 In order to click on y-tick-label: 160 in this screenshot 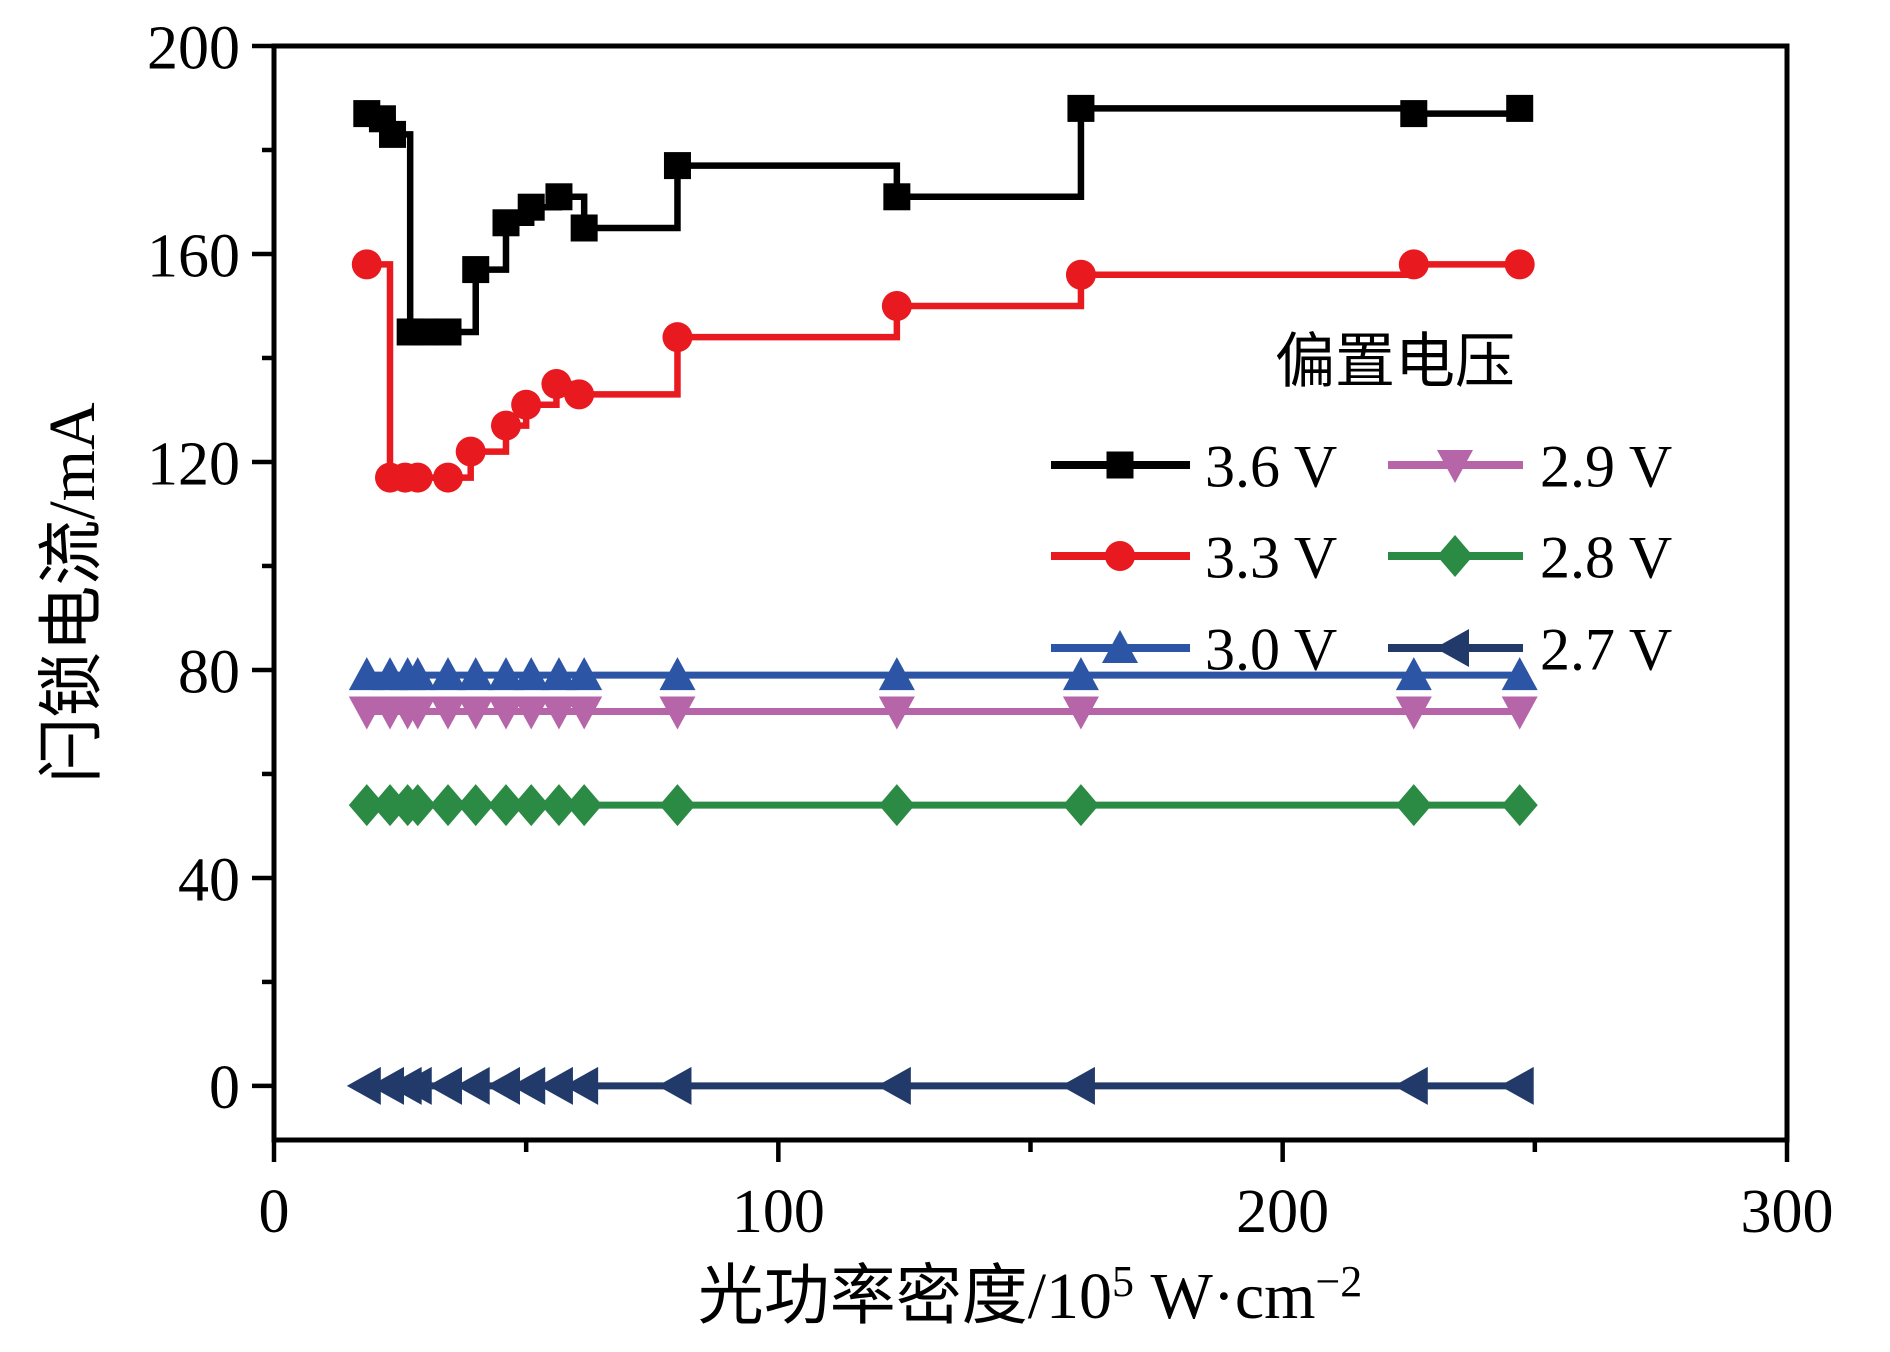, I will do `click(193, 256)`.